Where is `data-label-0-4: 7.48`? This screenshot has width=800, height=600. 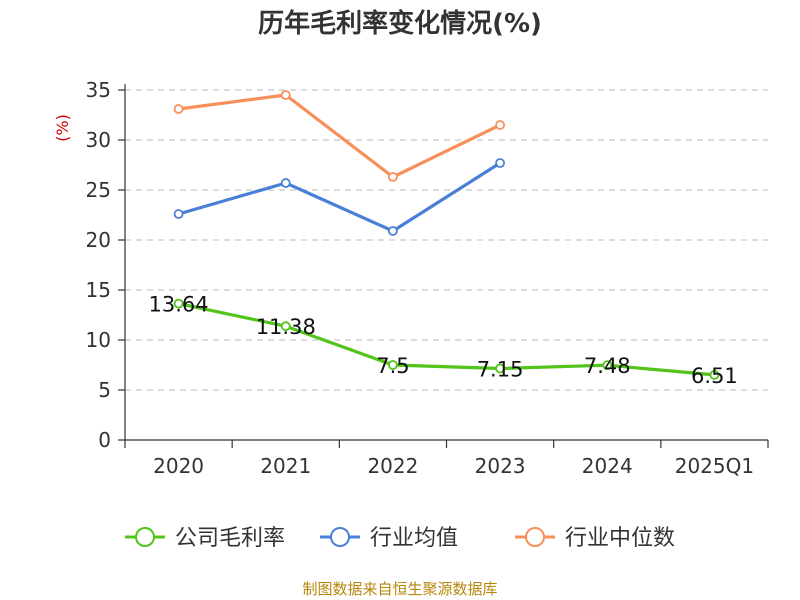 data-label-0-4: 7.48 is located at coordinates (607, 366).